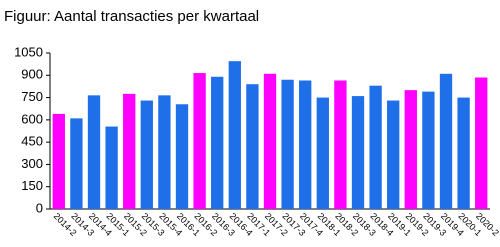  Describe the element at coordinates (39, 207) in the screenshot. I see `y-tick-label: 0` at that location.